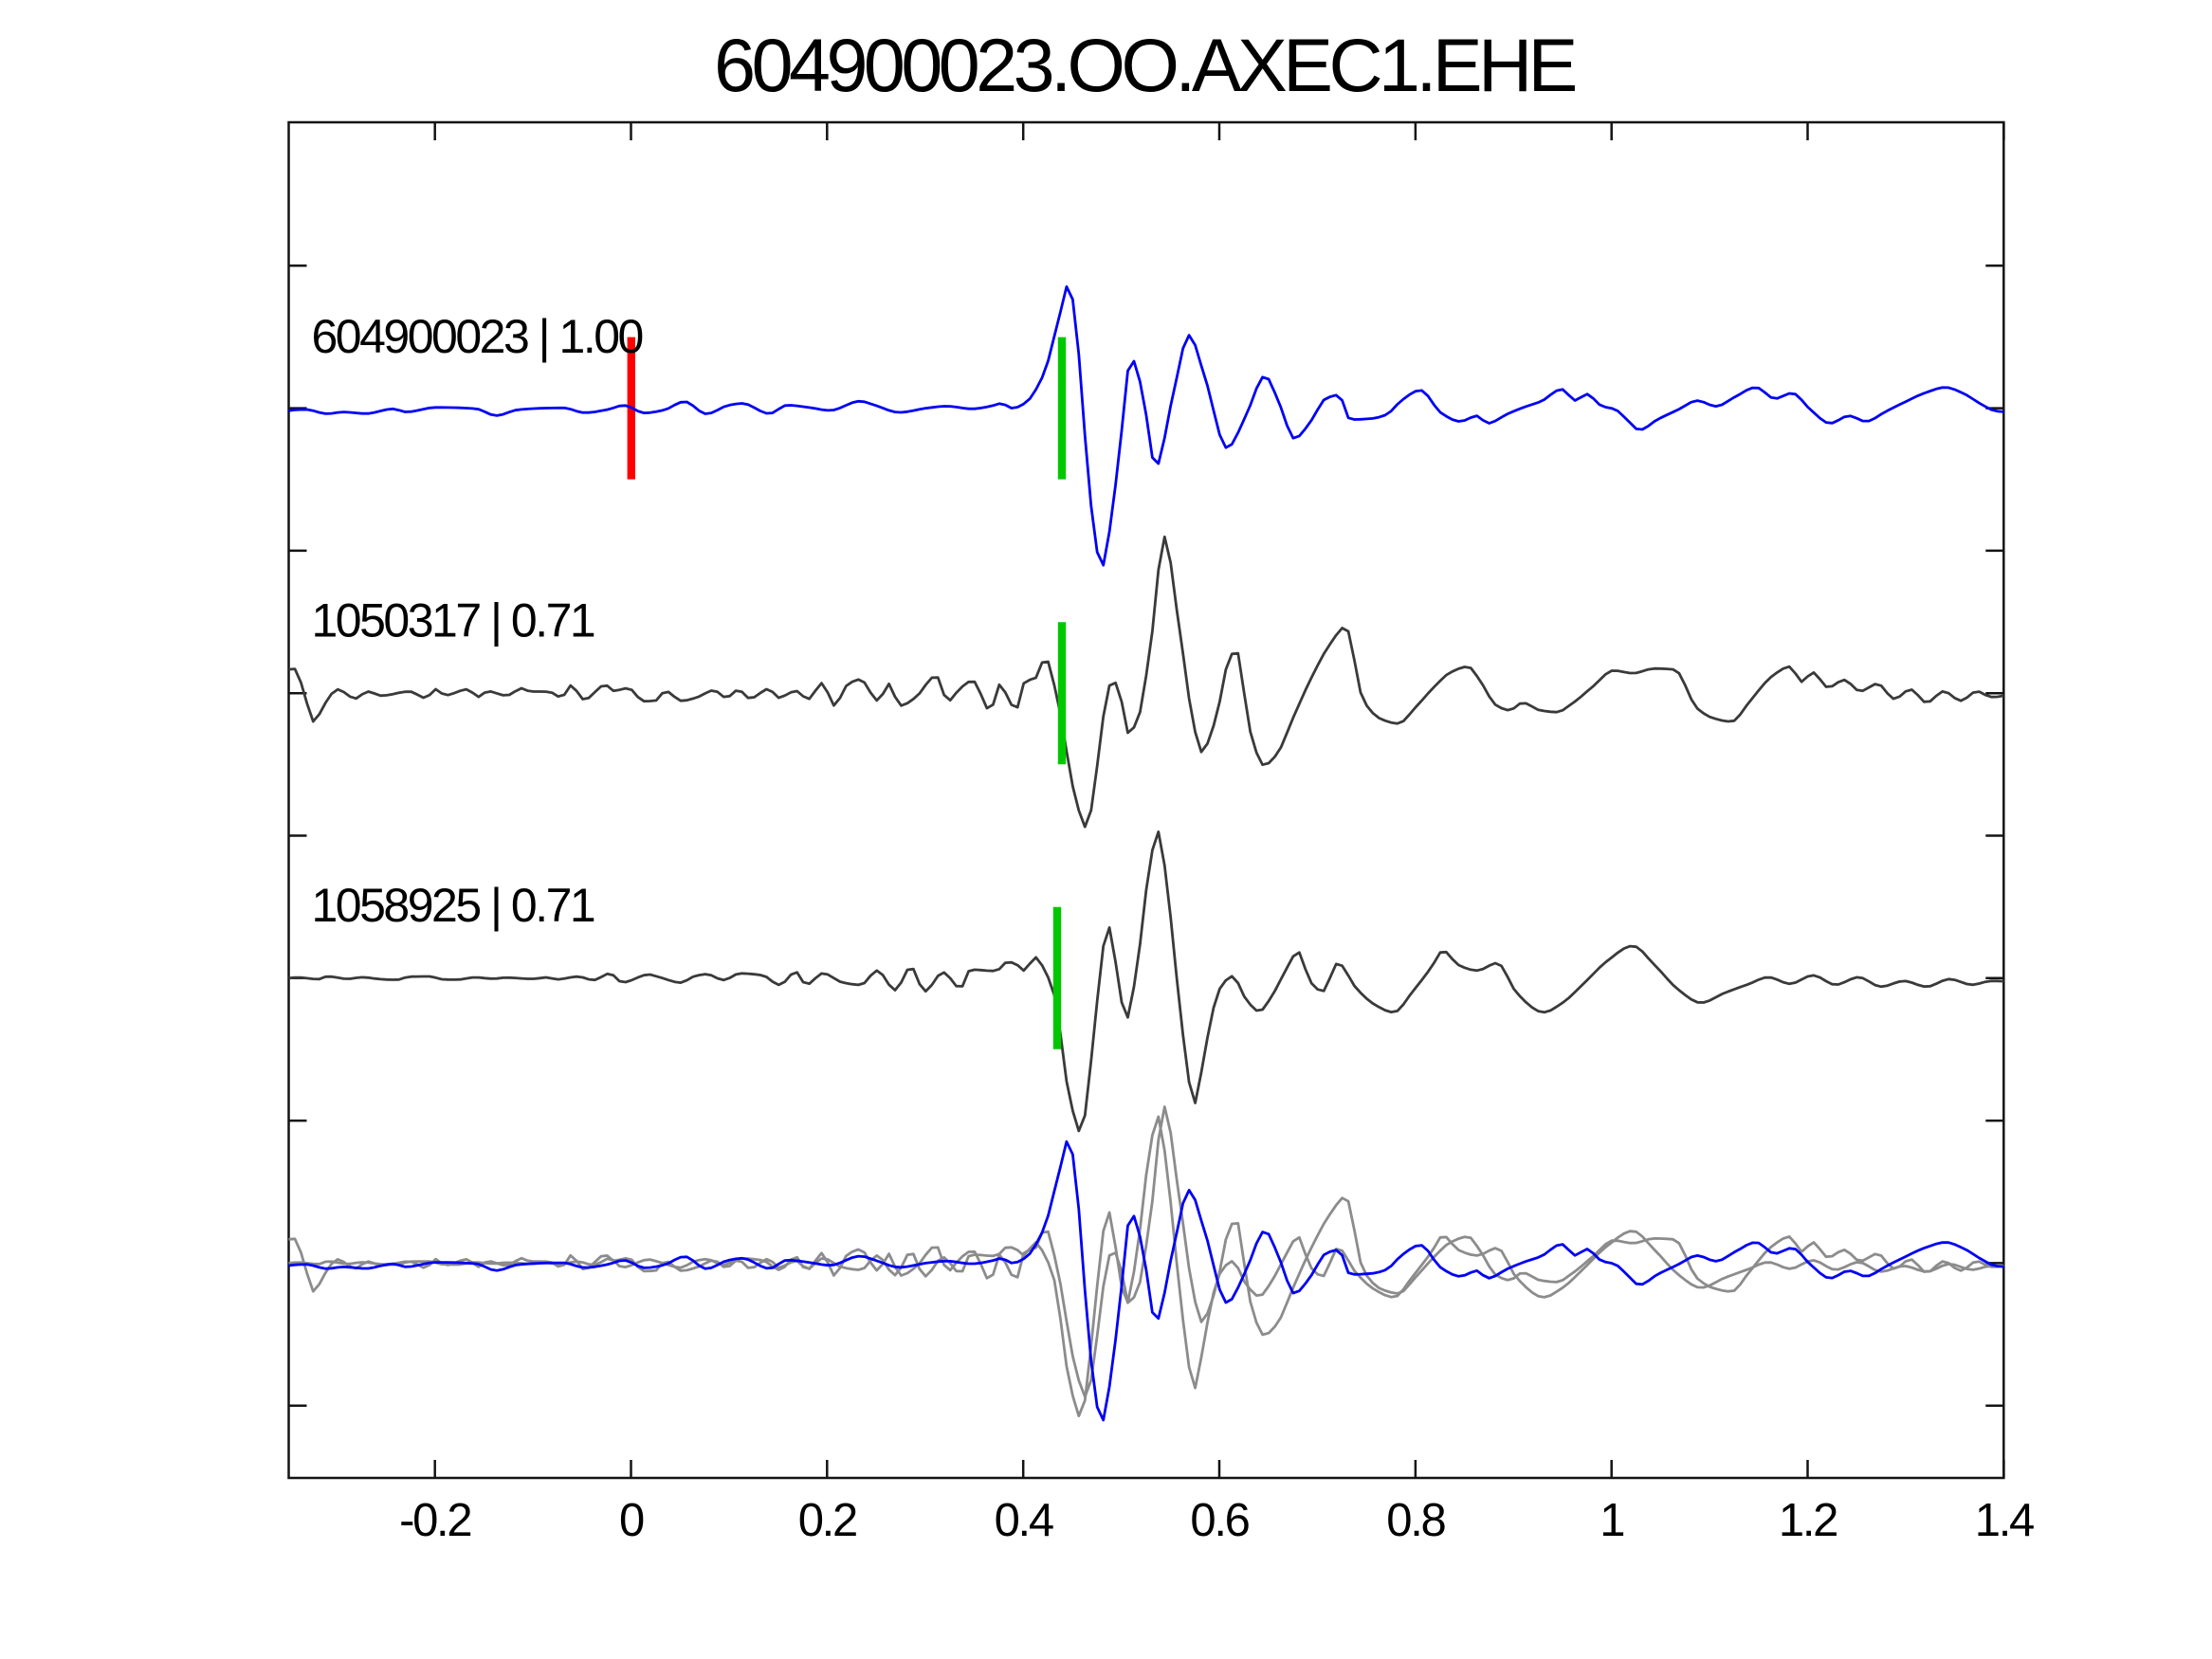  Describe the element at coordinates (1144, 65) in the screenshot. I see `svg-text: 604900023.OO.AXEC1.EHE` at that location.